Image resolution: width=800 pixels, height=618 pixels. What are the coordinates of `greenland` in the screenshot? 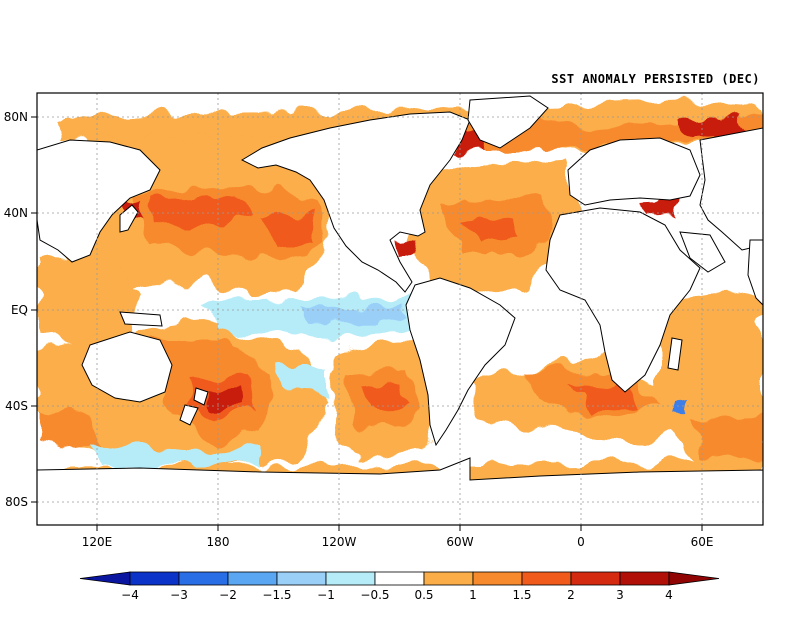 It's located at (508, 122).